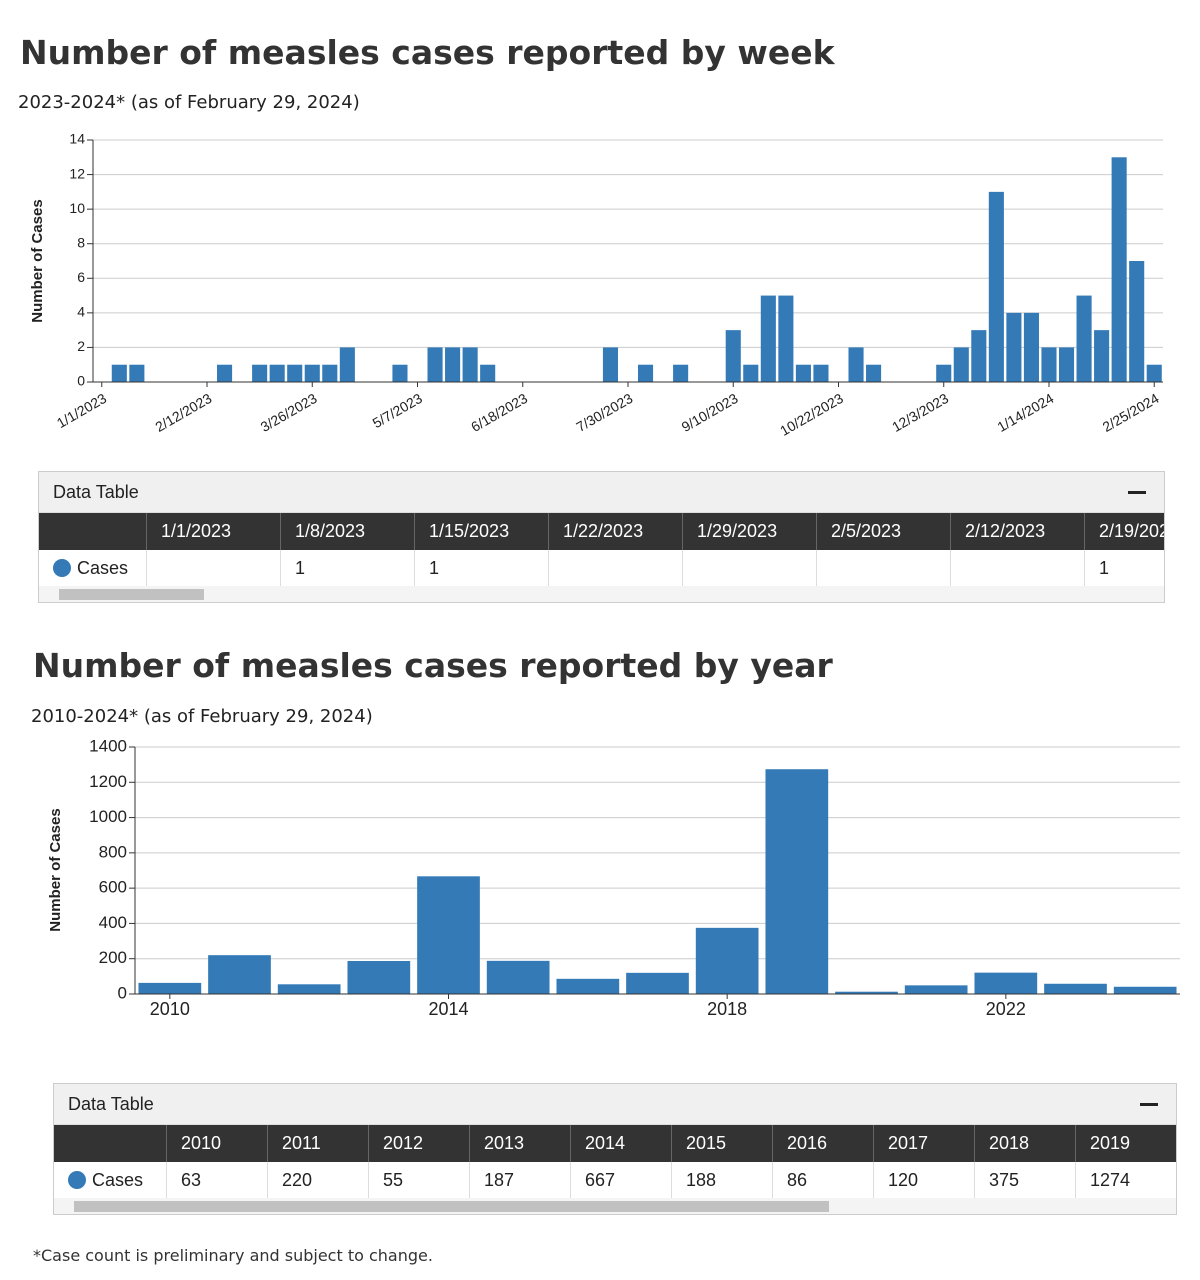 The height and width of the screenshot is (1280, 1200). Describe the element at coordinates (615, 531) in the screenshot. I see `column-header: 1/22/2023` at that location.